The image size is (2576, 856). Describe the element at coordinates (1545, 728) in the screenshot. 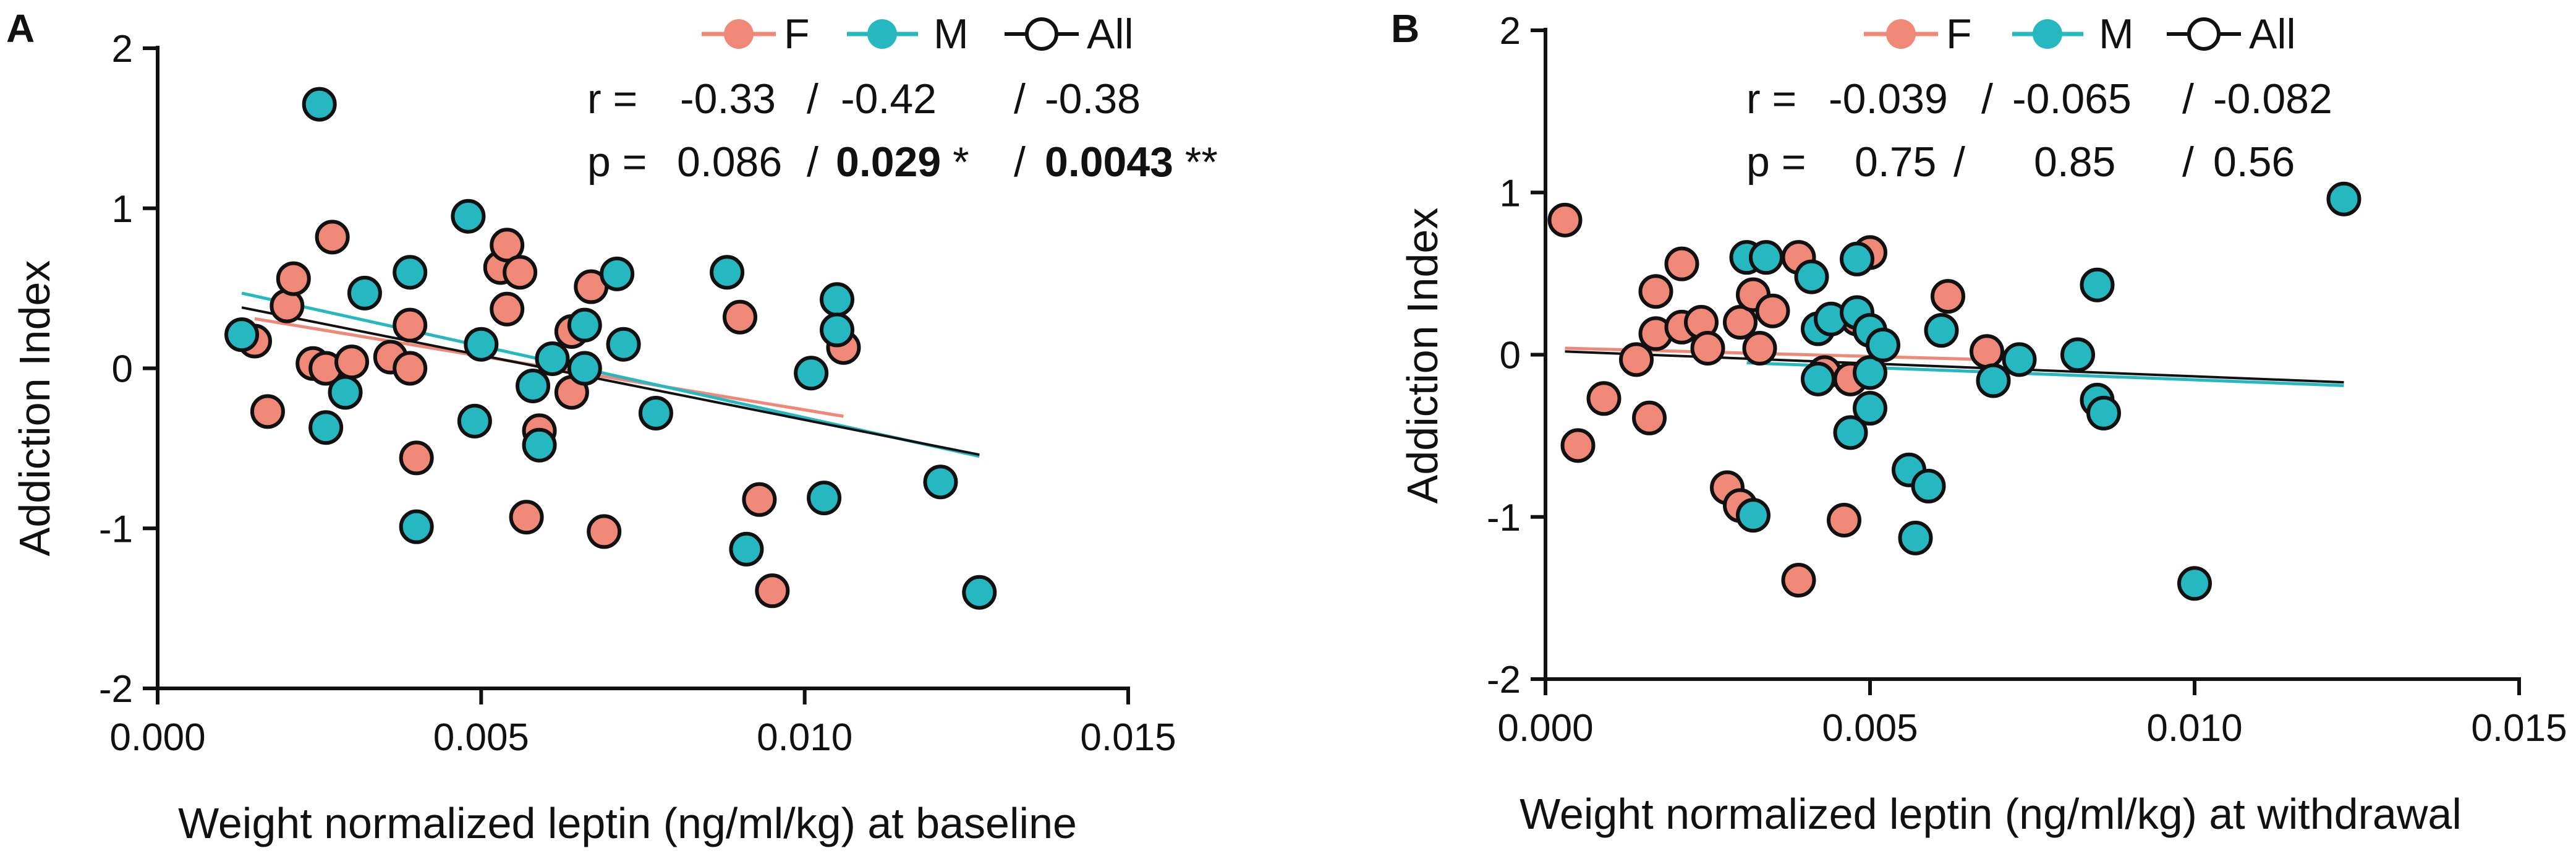

I see `x-tick-label-b: 0.000` at that location.